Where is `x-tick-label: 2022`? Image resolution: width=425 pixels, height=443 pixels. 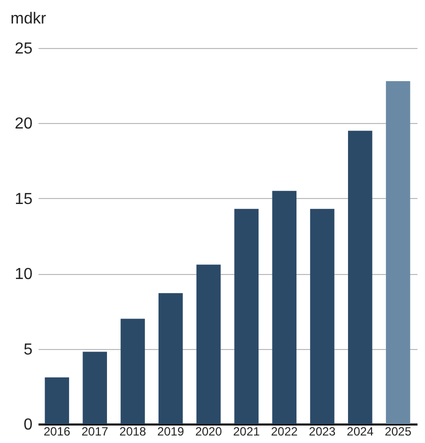 x-tick-label: 2022 is located at coordinates (284, 431).